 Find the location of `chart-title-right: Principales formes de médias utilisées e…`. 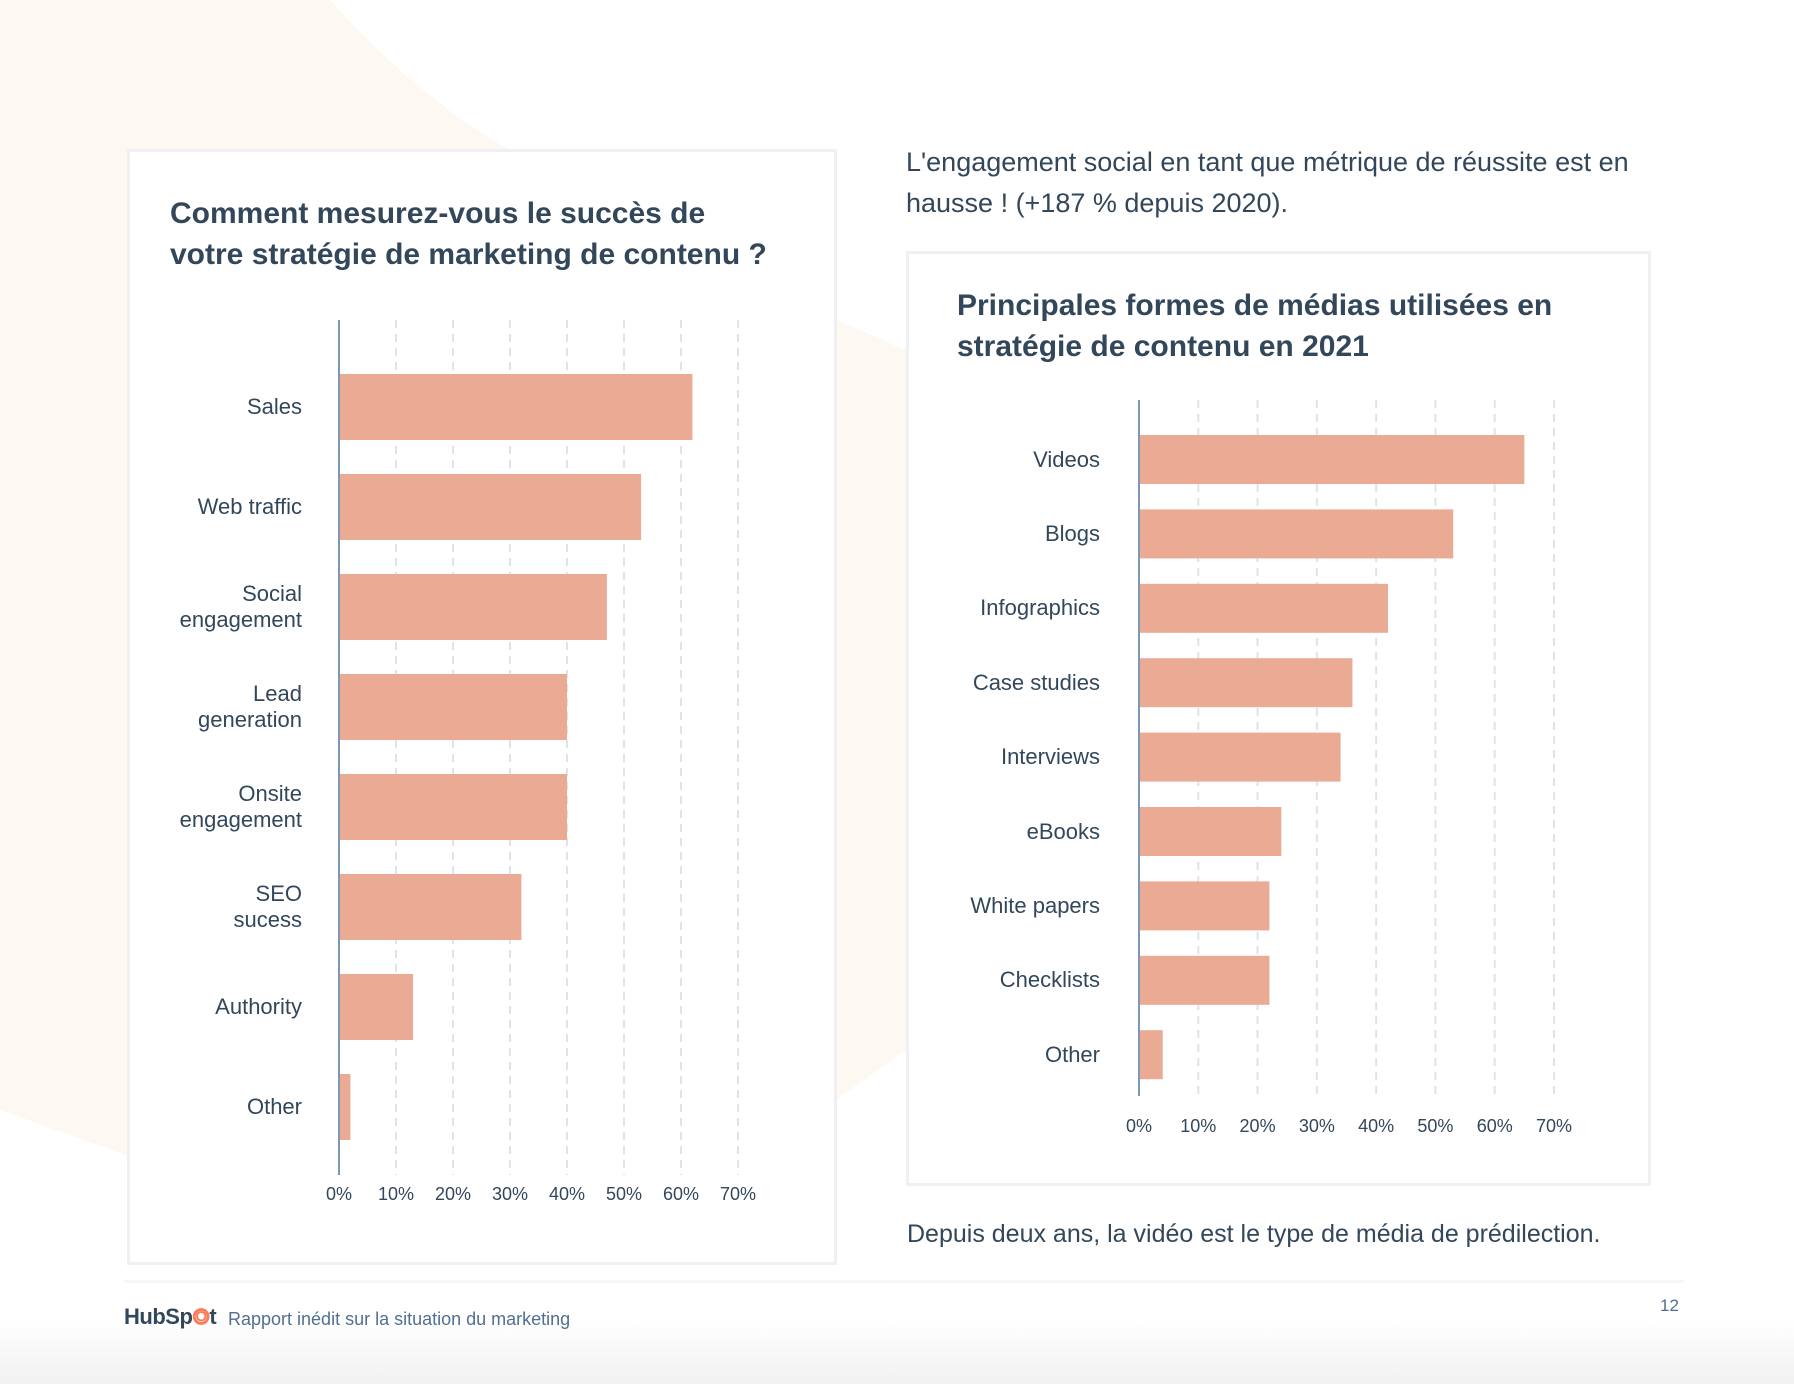

chart-title-right: Principales formes de médias utilisées e… is located at coordinates (1255, 326).